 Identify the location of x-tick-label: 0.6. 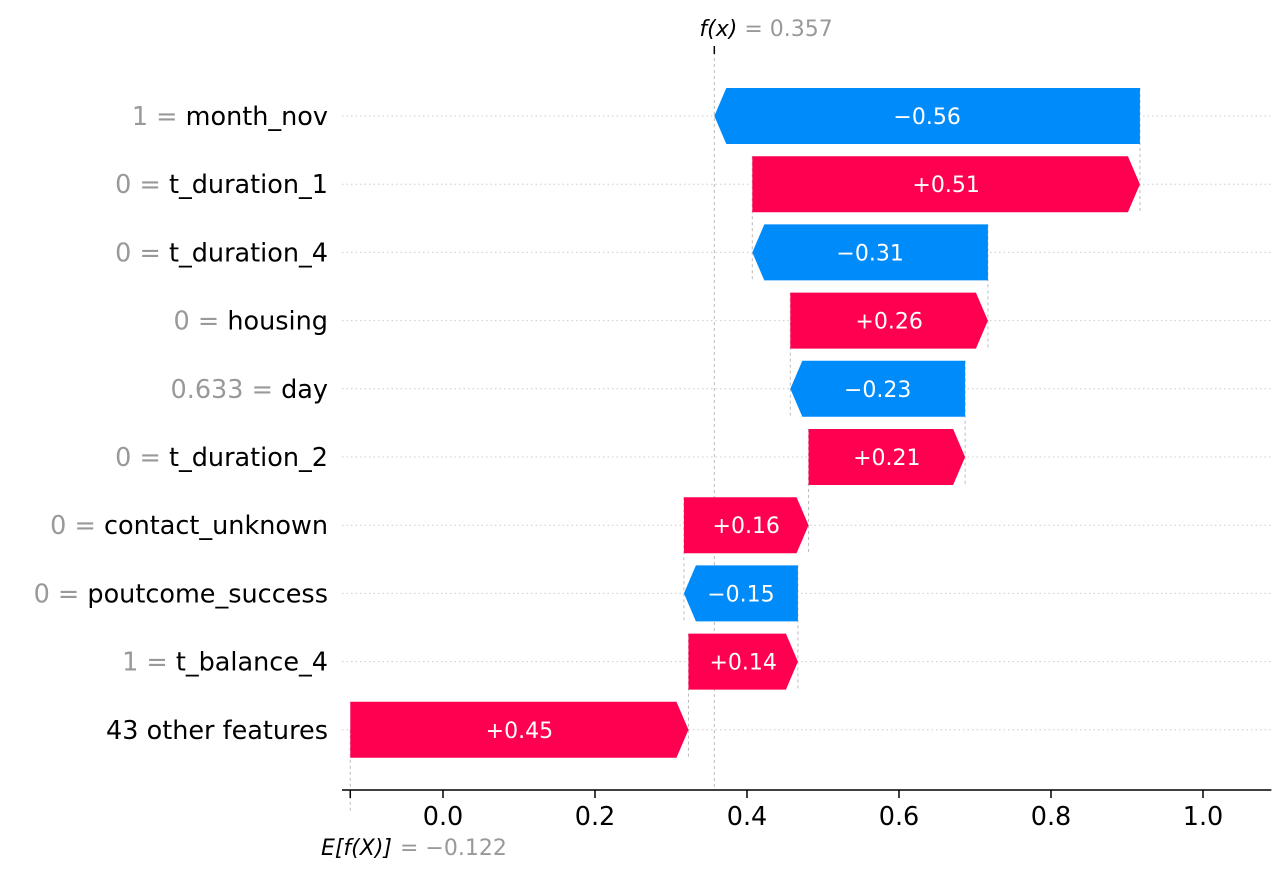
(899, 817).